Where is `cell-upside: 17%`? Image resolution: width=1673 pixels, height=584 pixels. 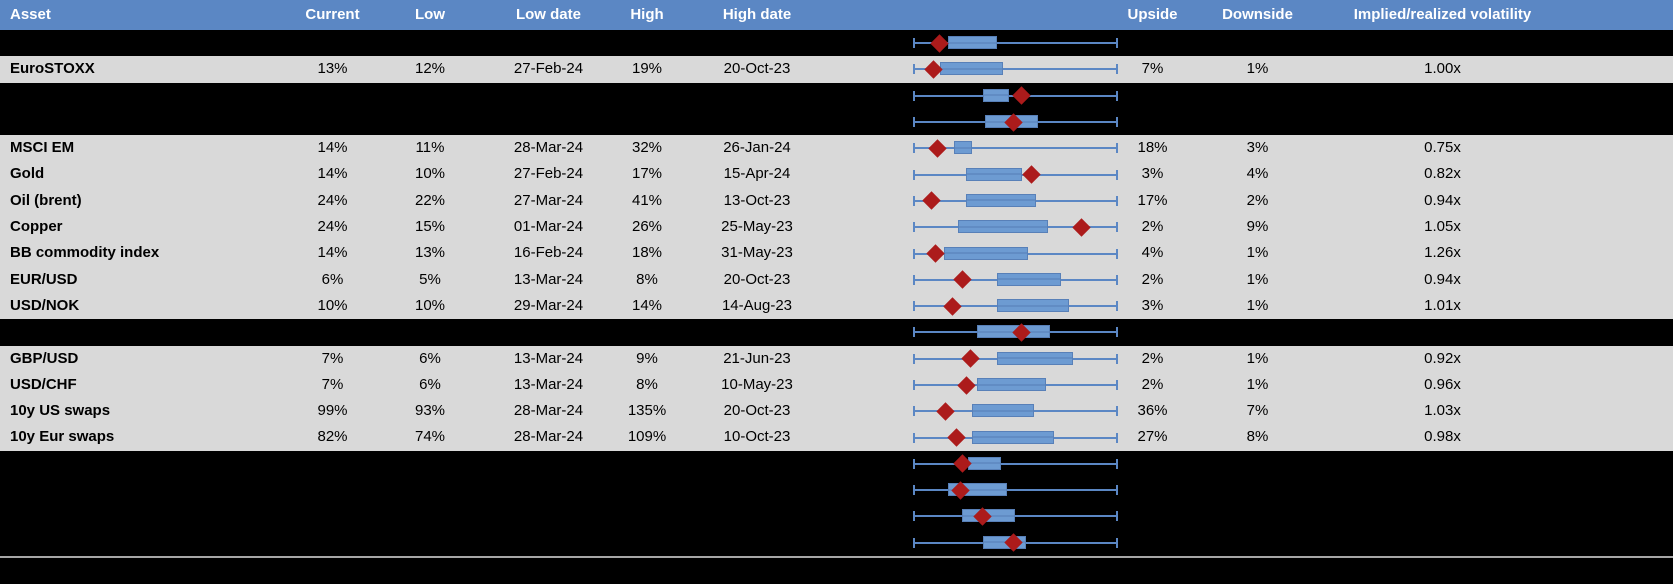 cell-upside: 17% is located at coordinates (1152, 200).